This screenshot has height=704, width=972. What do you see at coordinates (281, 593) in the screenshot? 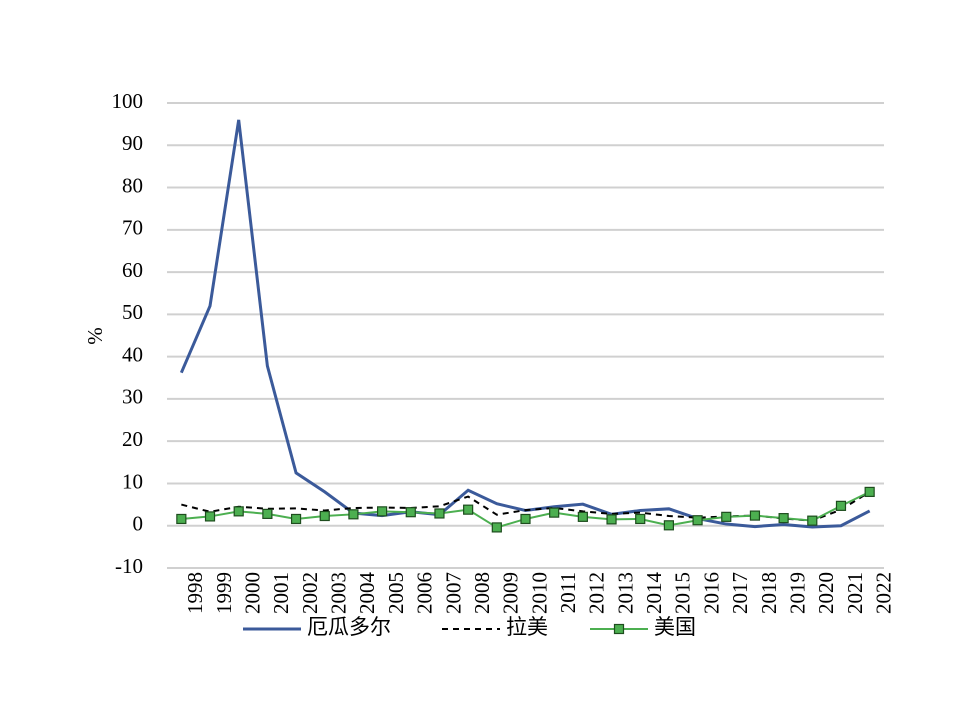
I see `x-tick-label: 2001` at bounding box center [281, 593].